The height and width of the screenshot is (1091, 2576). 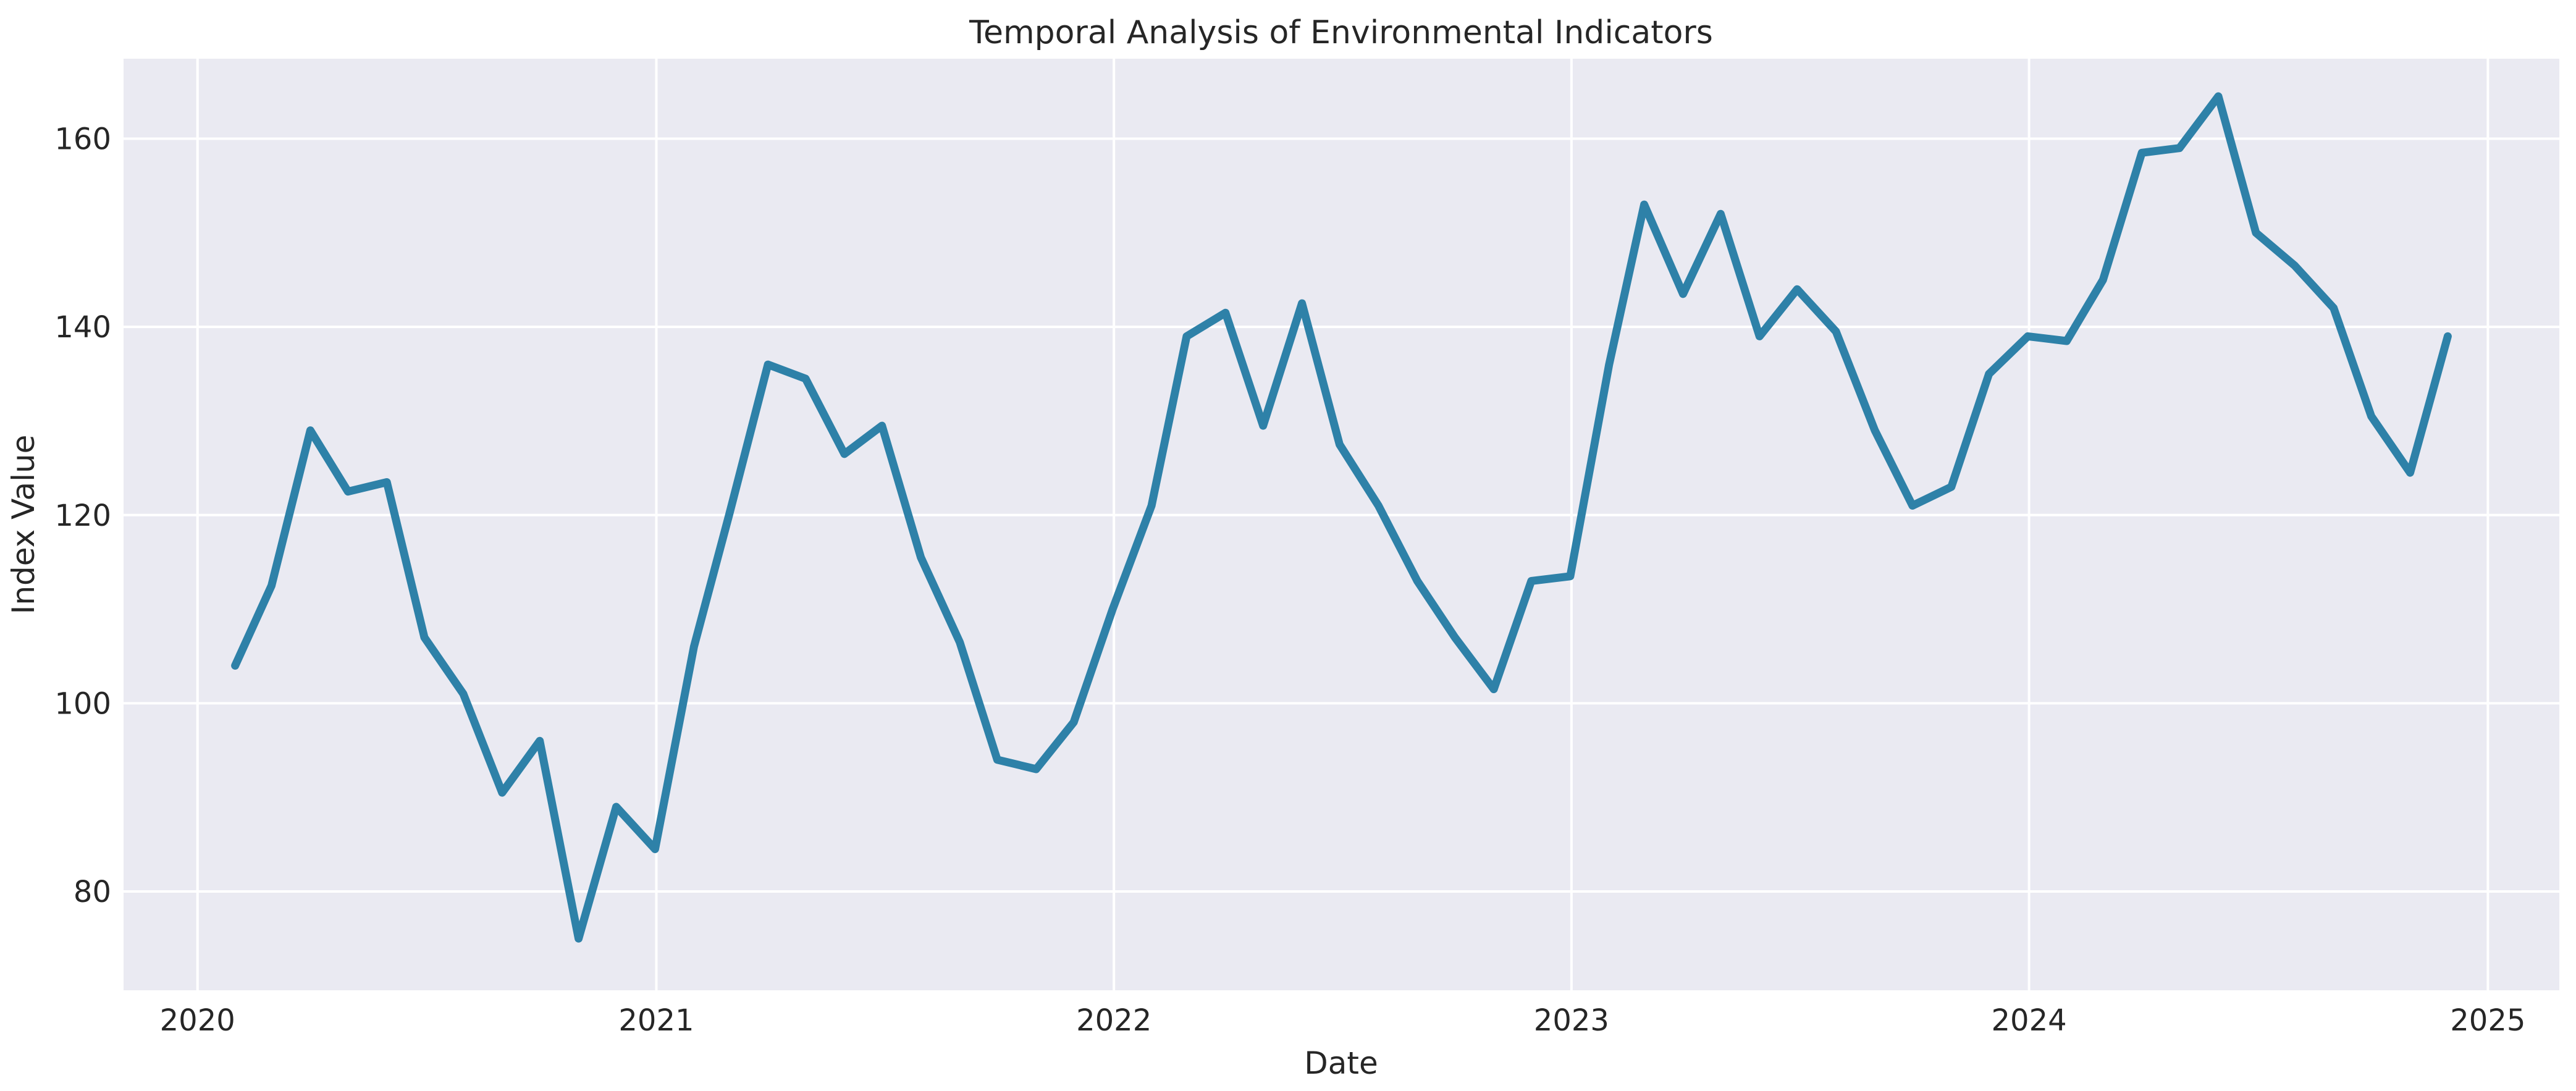 I want to click on x-tick-label: 2021, so click(x=656, y=1020).